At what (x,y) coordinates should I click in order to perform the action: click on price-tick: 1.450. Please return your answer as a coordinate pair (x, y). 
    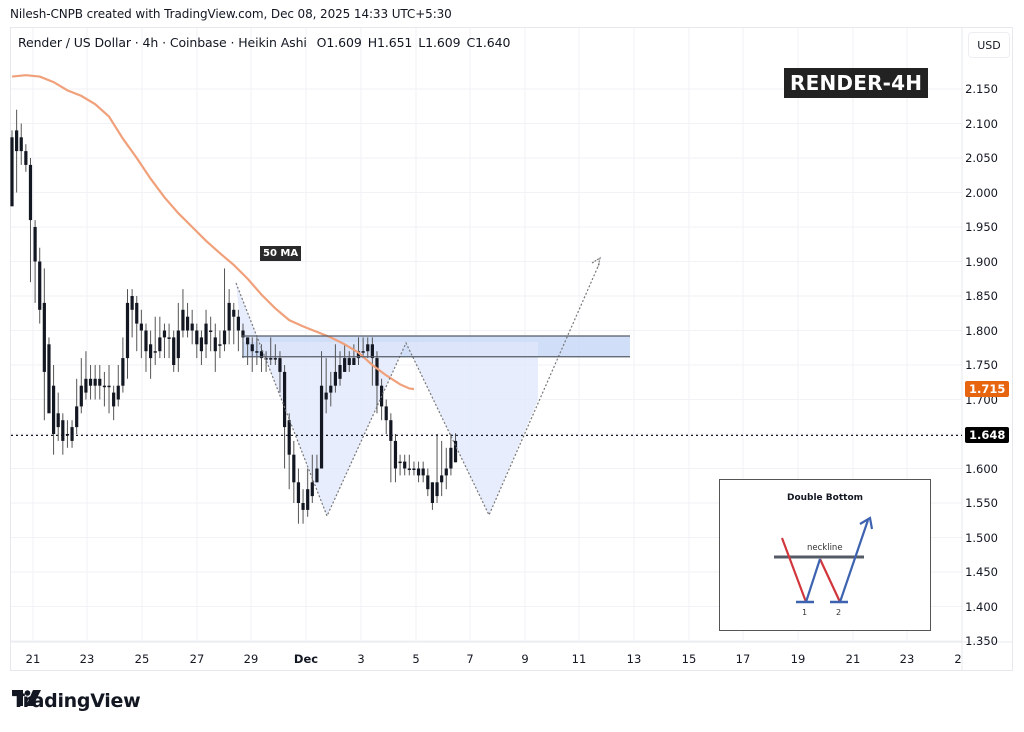
    Looking at the image, I should click on (981, 572).